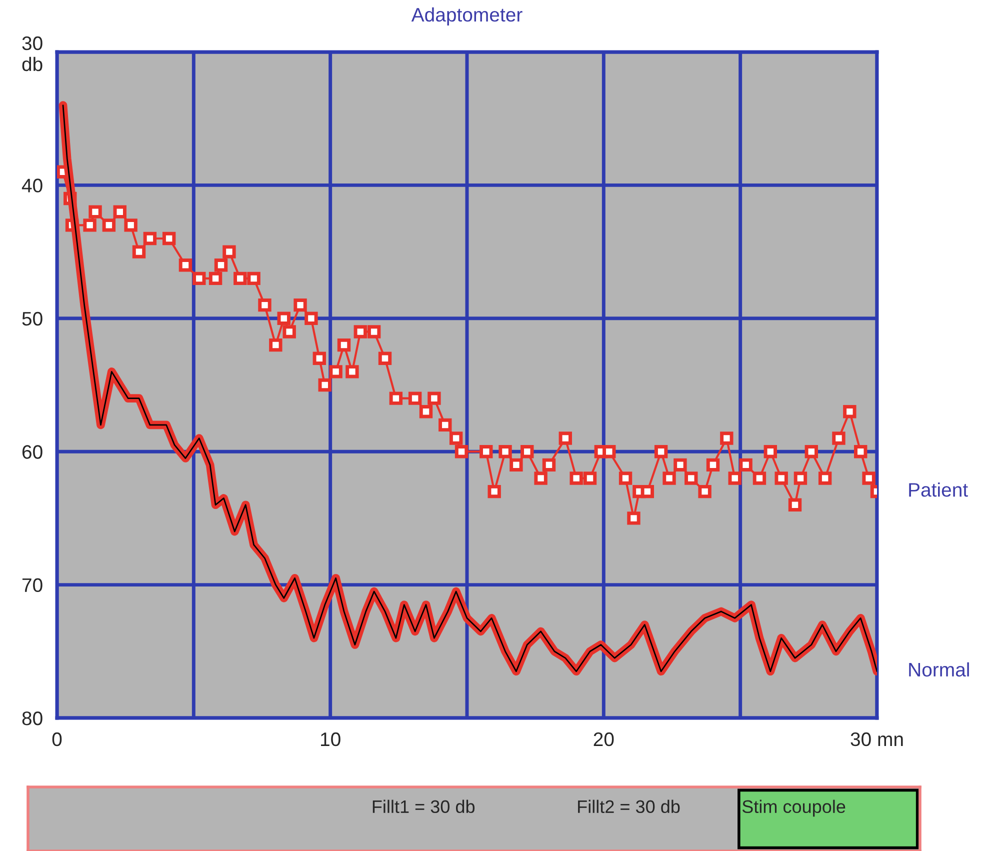 The height and width of the screenshot is (851, 982). I want to click on y-tick-label: 30 db, so click(32, 54).